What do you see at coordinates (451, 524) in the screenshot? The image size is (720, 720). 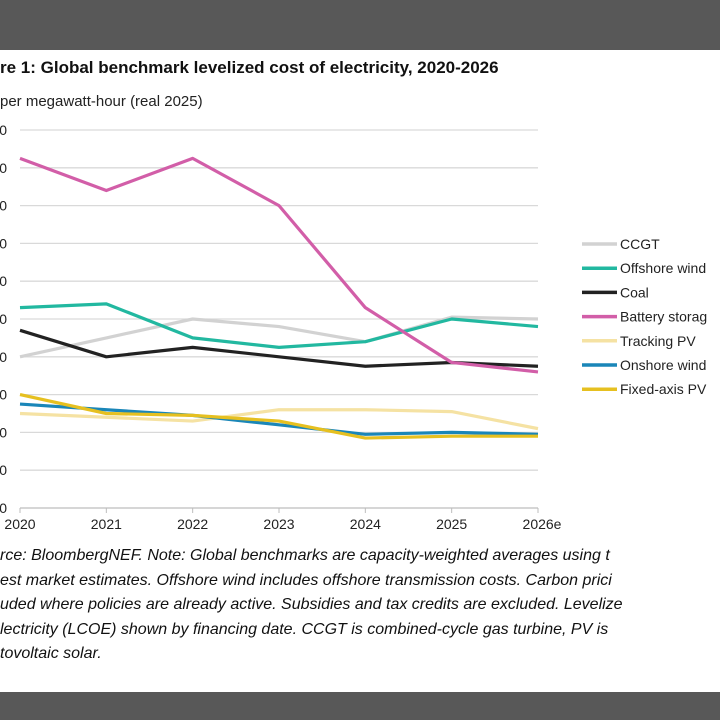 I see `x-tick-label: 2025` at bounding box center [451, 524].